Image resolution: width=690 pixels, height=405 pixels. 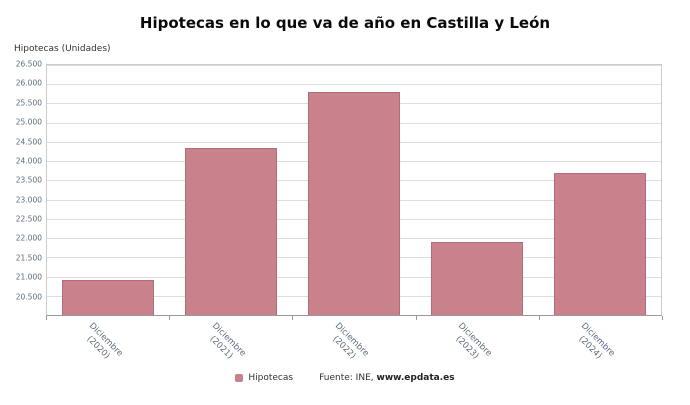 What do you see at coordinates (239, 378) in the screenshot?
I see `legend-swatch-icon` at bounding box center [239, 378].